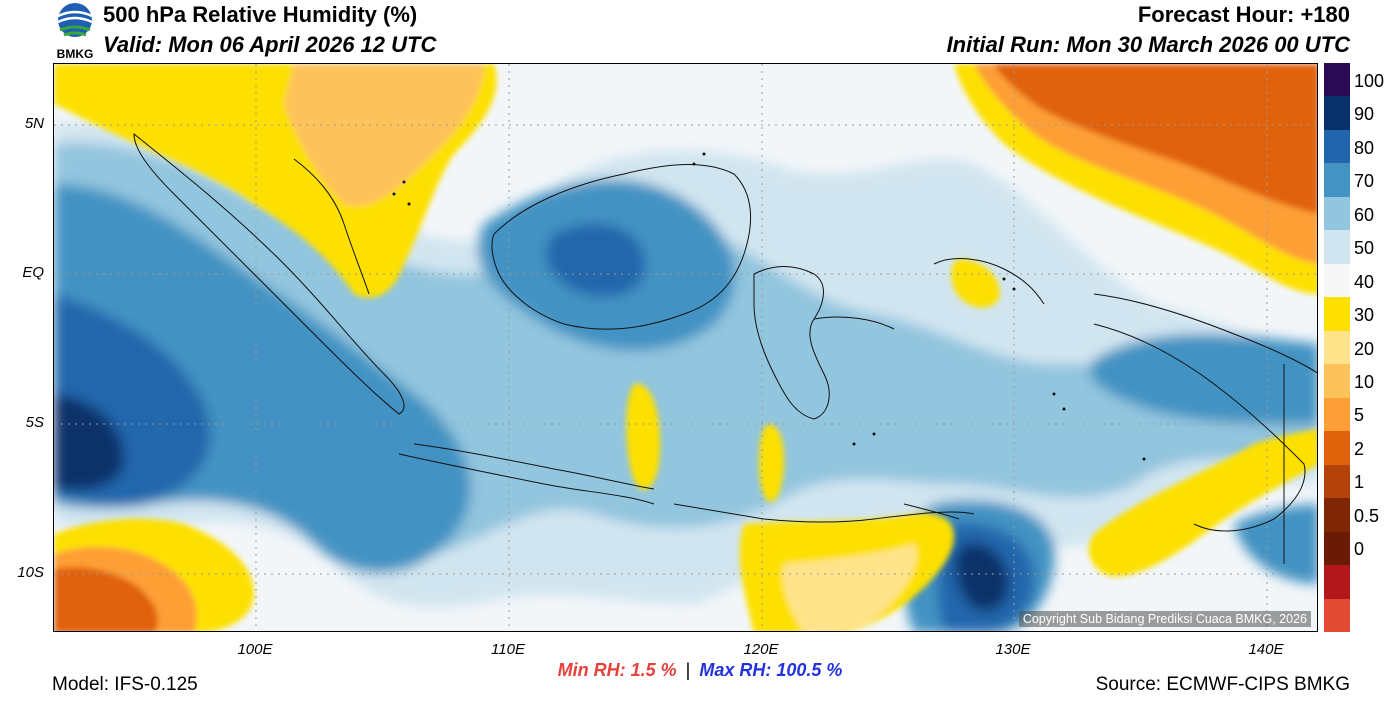 The image size is (1400, 709). I want to click on min-rh-value: 1.5 %, so click(653, 670).